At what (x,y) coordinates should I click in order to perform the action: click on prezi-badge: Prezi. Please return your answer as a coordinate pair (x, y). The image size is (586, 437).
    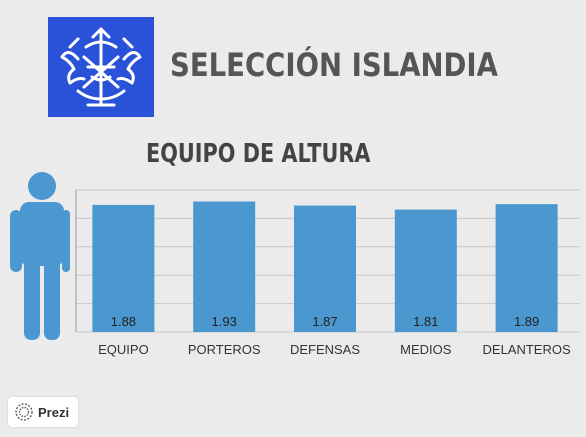
    Looking at the image, I should click on (43, 412).